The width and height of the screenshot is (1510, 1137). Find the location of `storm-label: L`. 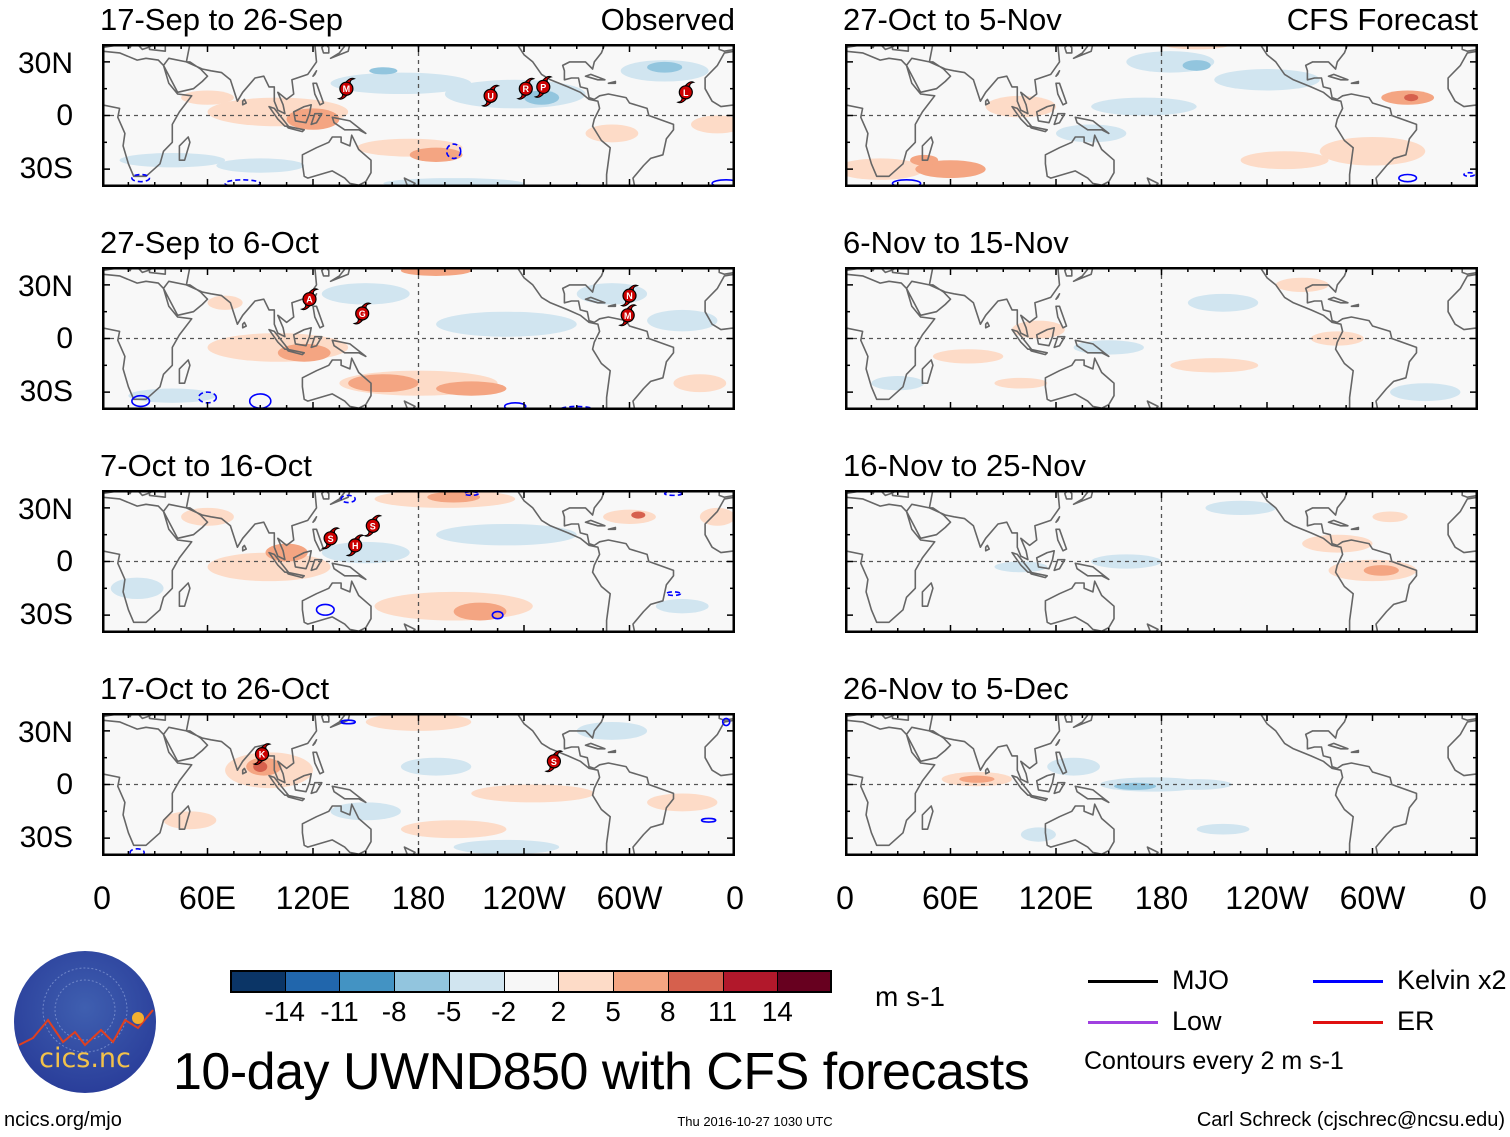

storm-label: L is located at coordinates (686, 93).